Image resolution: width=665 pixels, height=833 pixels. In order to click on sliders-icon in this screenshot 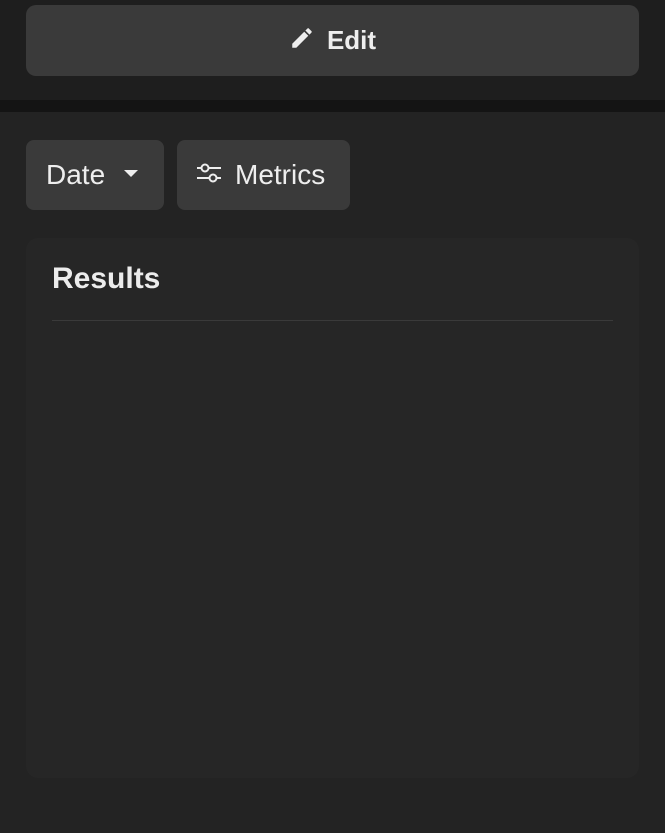, I will do `click(209, 175)`.